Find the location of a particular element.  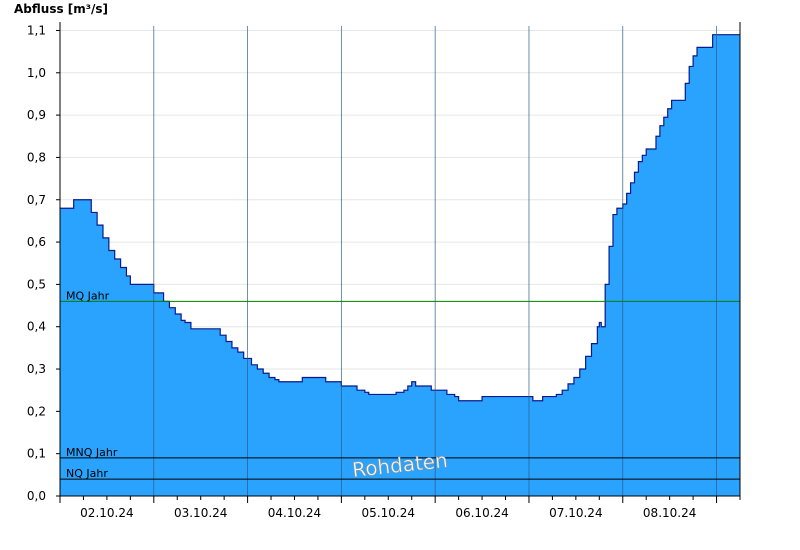

x-tick-label: 04.10.24 is located at coordinates (294, 513).